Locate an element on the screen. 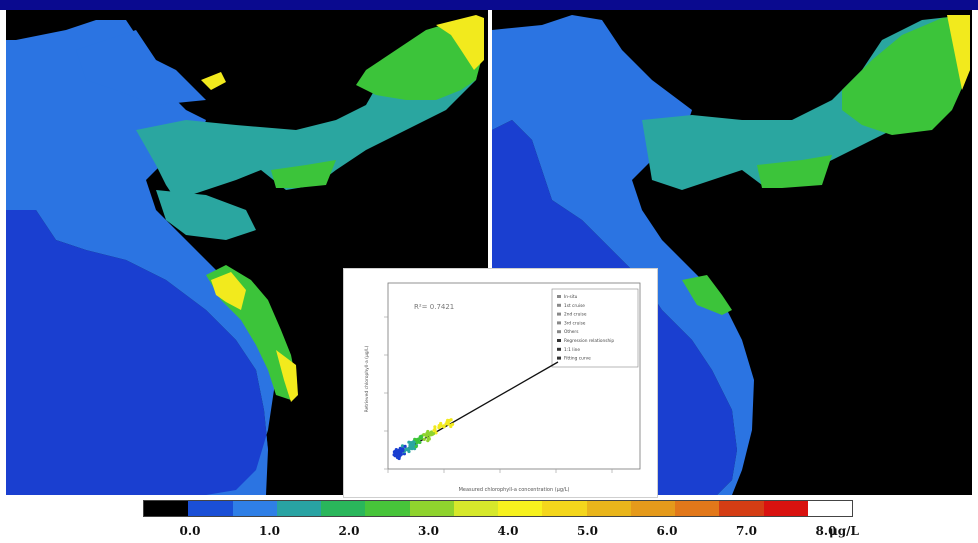  legend-box is located at coordinates (595, 328).